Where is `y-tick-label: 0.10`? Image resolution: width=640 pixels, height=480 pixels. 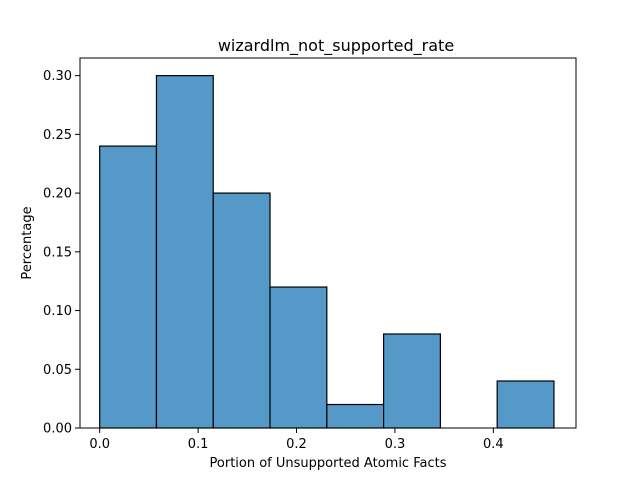 y-tick-label: 0.10 is located at coordinates (57, 311).